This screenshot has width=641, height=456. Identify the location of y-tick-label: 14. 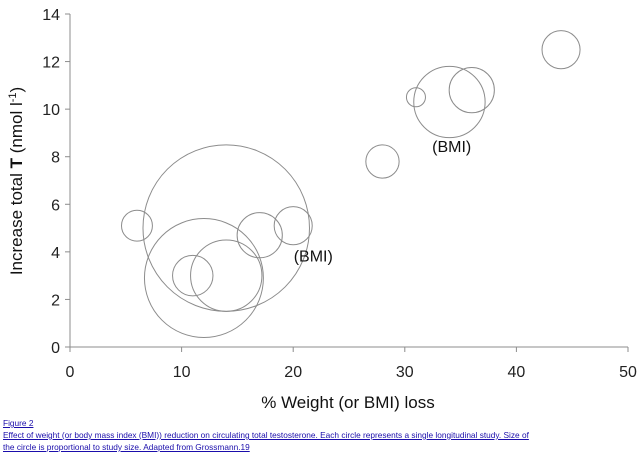
(51, 15).